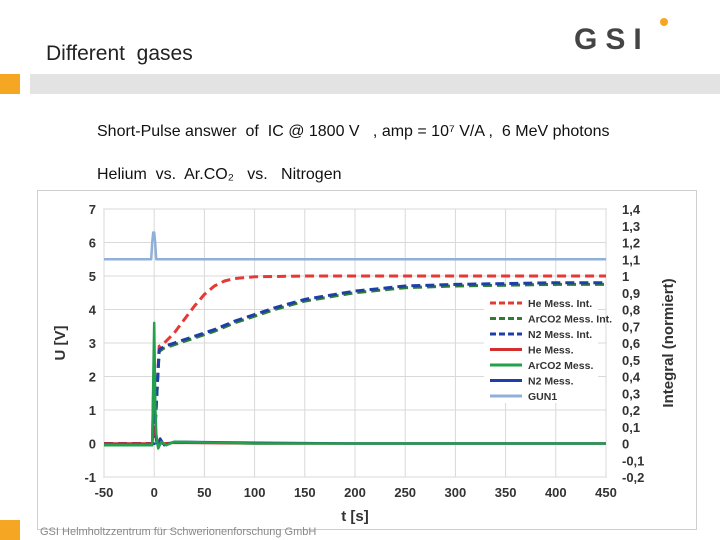  I want to click on y-tick-label: -1, so click(90, 477).